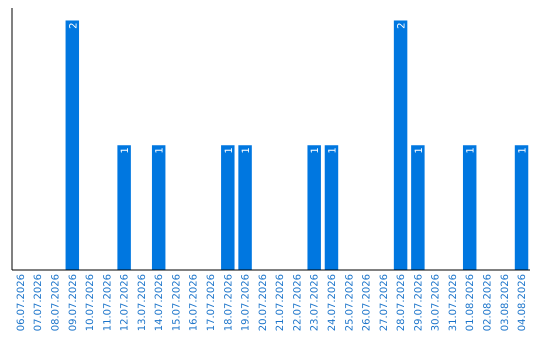 The image size is (540, 340). Describe the element at coordinates (160, 303) in the screenshot. I see `x-tick-label: 14.07.2026` at that location.